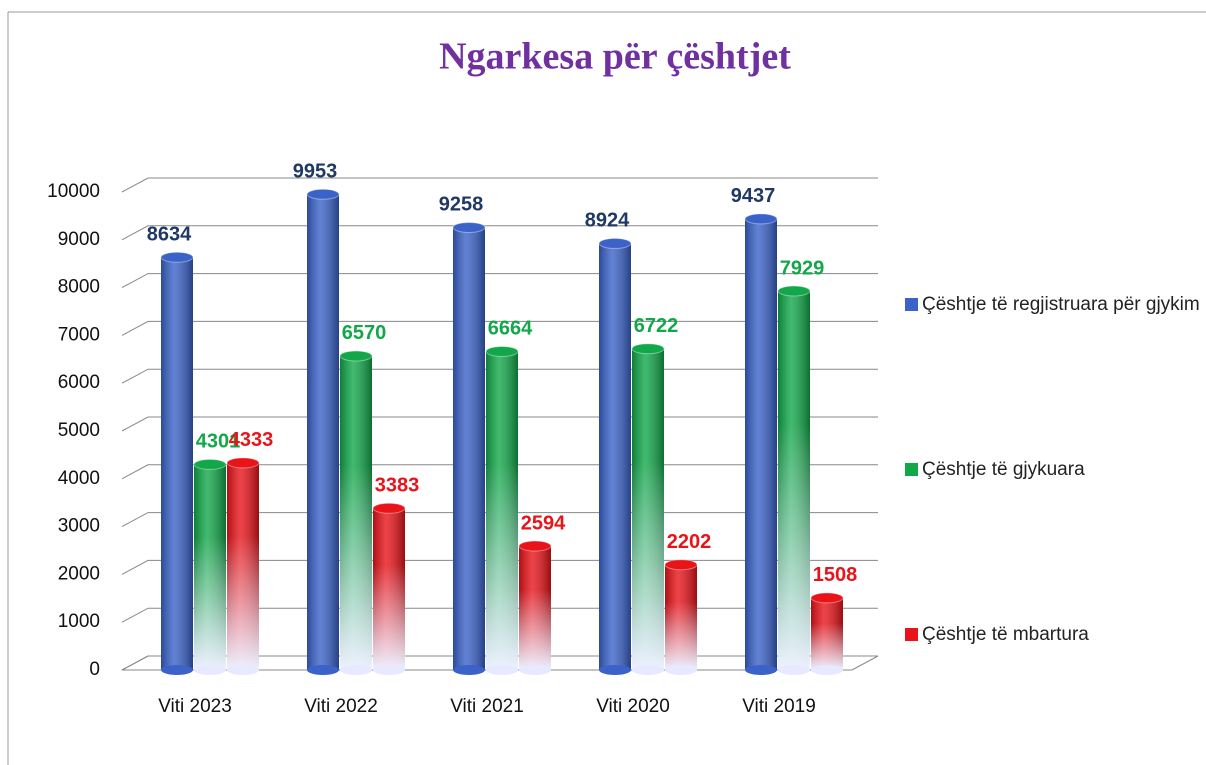 The image size is (1206, 765). Describe the element at coordinates (79, 334) in the screenshot. I see `y-tick-label: 7000` at that location.